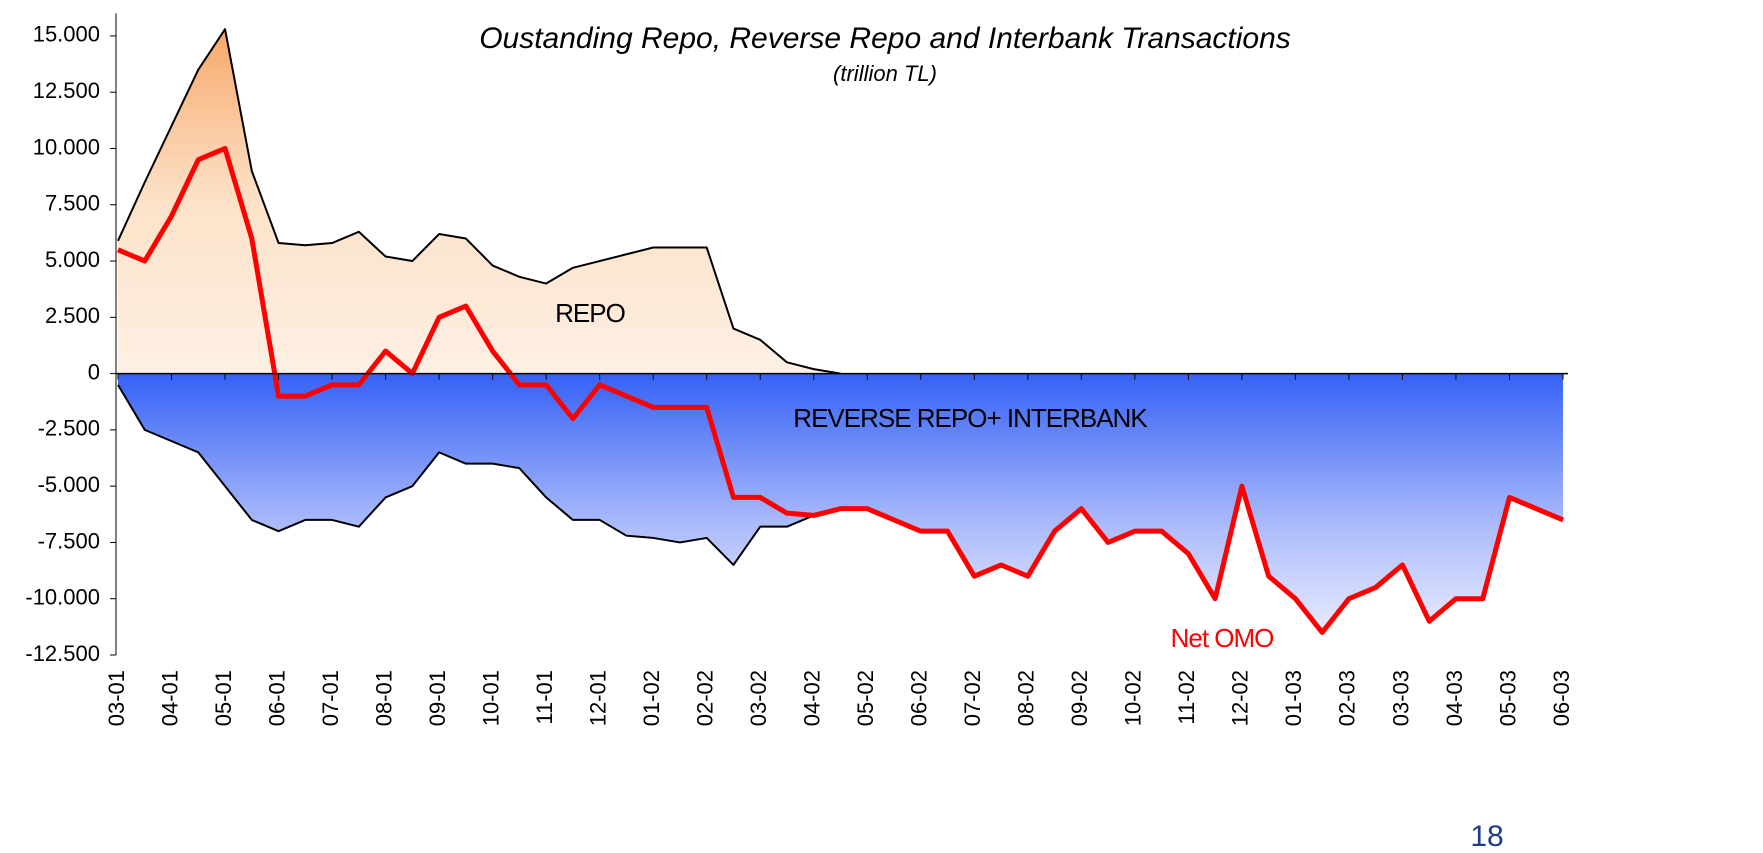  What do you see at coordinates (69, 428) in the screenshot?
I see `y-tick-label: -2.500` at bounding box center [69, 428].